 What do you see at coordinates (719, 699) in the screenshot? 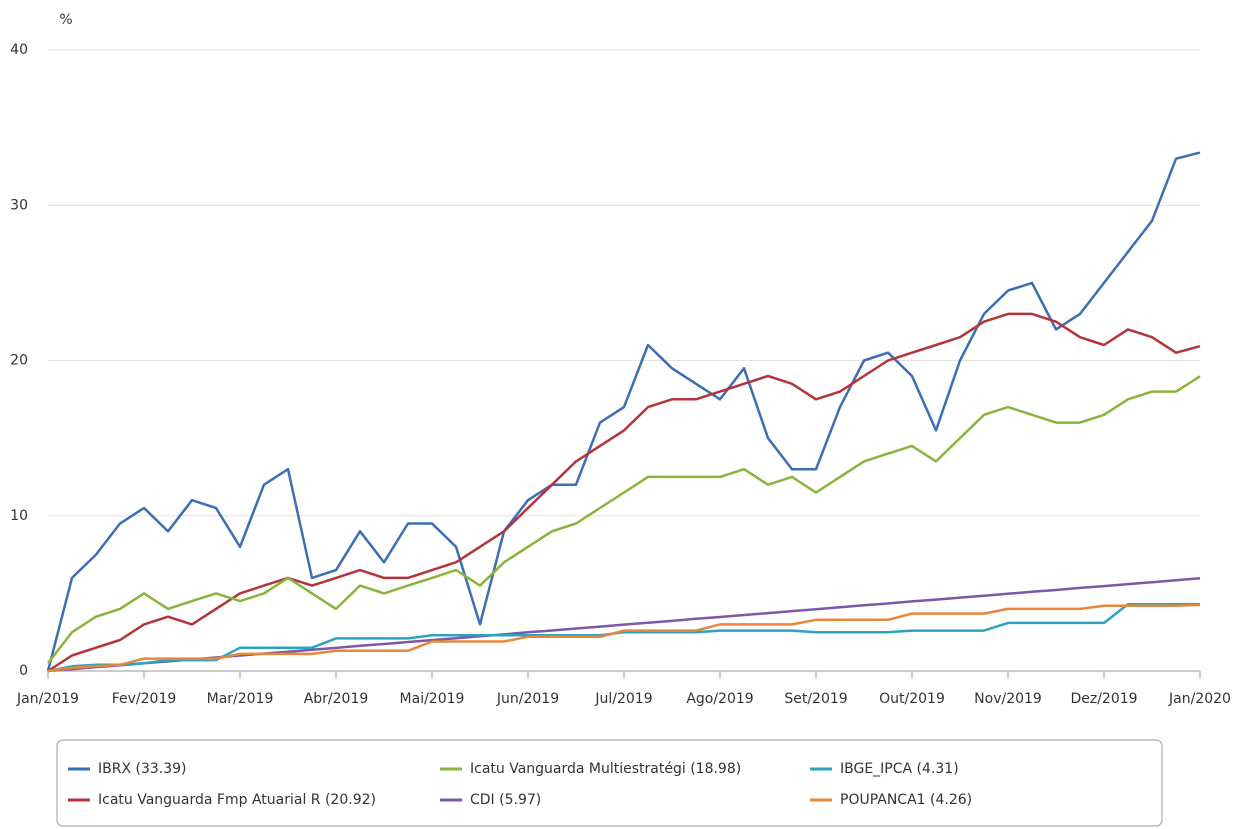
I see `x-tick-label: Ago/2019` at bounding box center [719, 699].